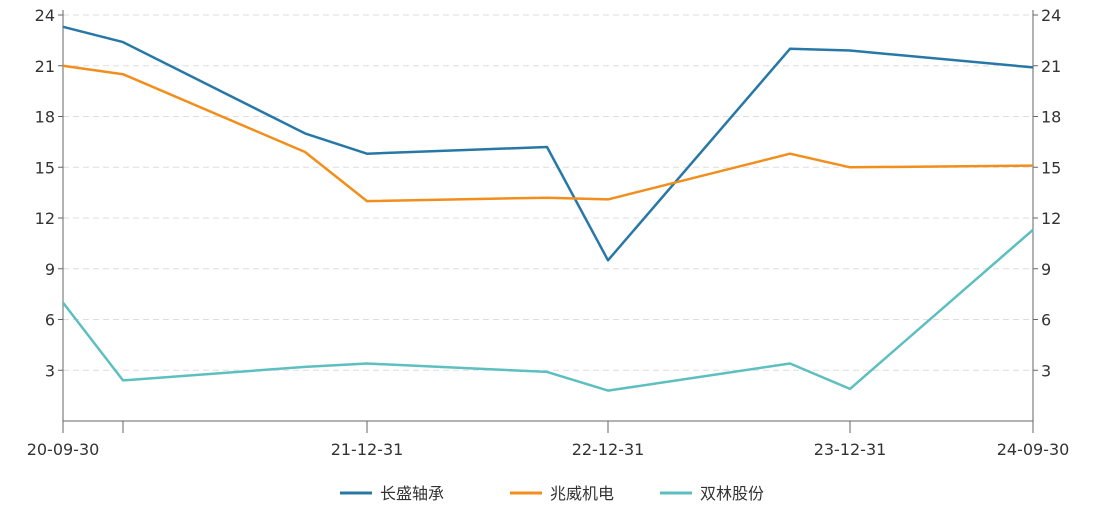 The image size is (1108, 512). I want to click on y-tick-label-left: 6, so click(50, 320).